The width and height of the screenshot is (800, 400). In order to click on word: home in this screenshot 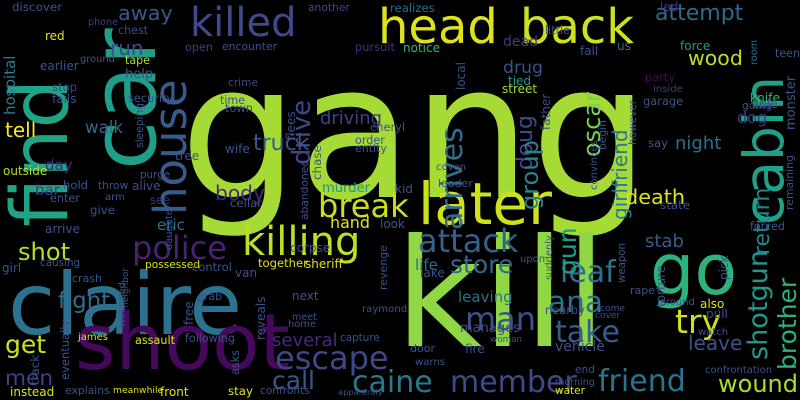, I will do `click(302, 324)`.